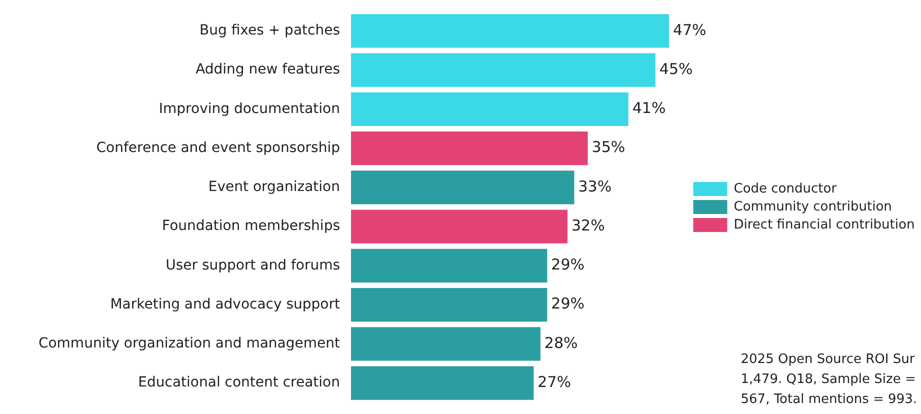  I want to click on data-label: 41%, so click(649, 108).